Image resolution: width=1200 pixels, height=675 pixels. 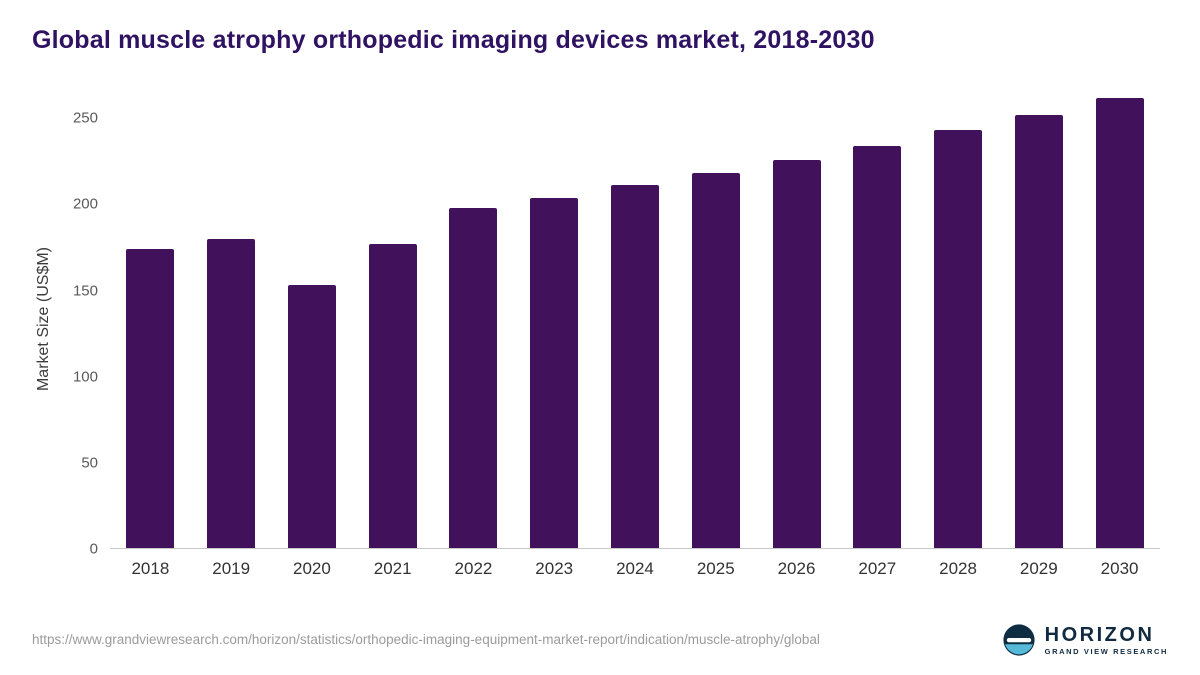 What do you see at coordinates (554, 568) in the screenshot?
I see `x-tick-2023: 2023` at bounding box center [554, 568].